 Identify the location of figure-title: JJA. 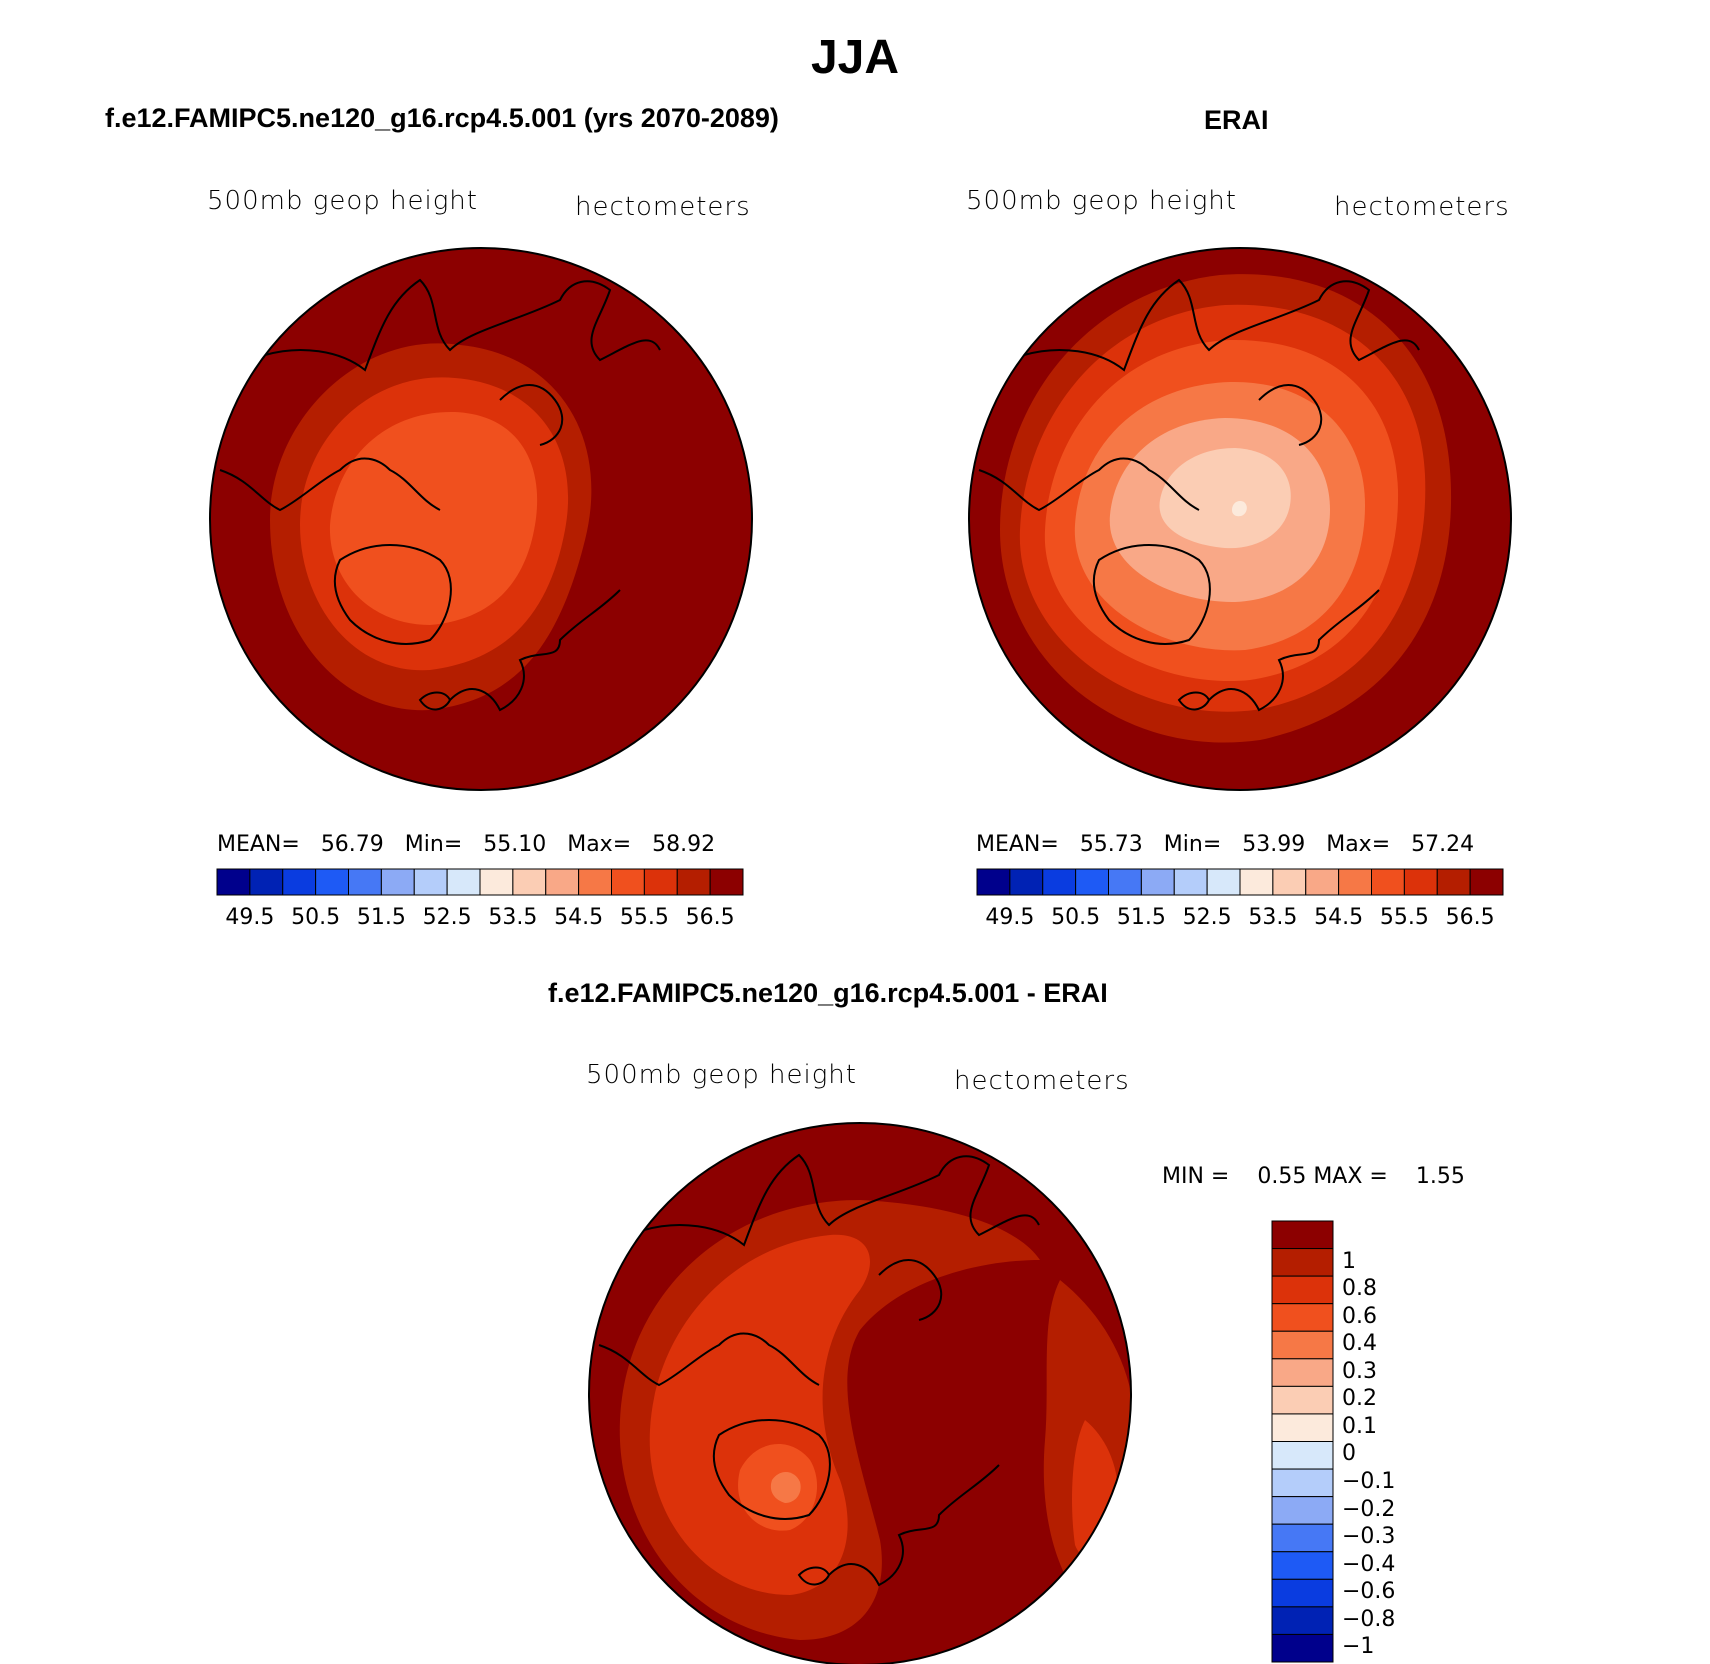
(855, 57).